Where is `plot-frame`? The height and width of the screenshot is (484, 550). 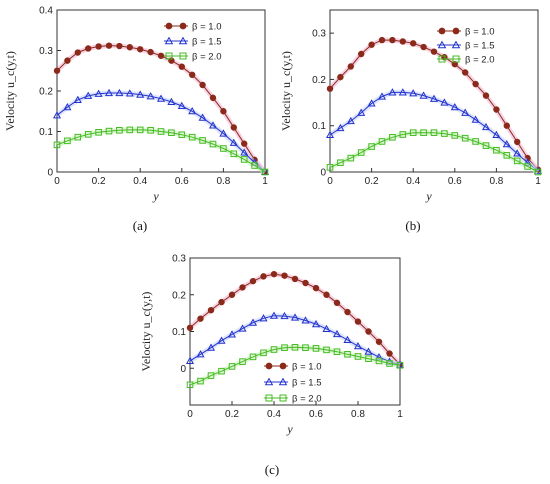
plot-frame is located at coordinates (434, 91).